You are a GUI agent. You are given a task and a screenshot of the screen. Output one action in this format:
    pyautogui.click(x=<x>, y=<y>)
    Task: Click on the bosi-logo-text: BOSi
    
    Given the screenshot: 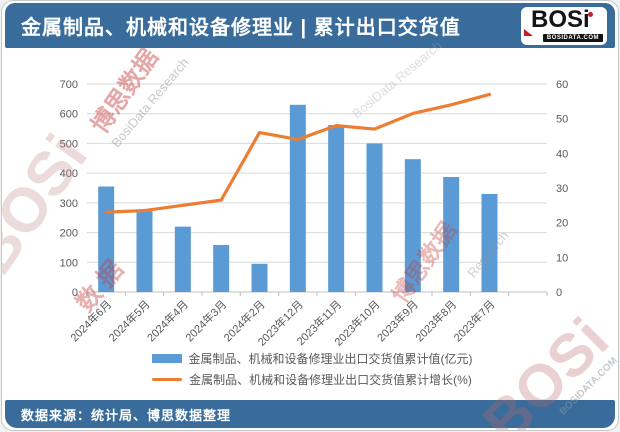 What is the action you would take?
    pyautogui.click(x=560, y=20)
    